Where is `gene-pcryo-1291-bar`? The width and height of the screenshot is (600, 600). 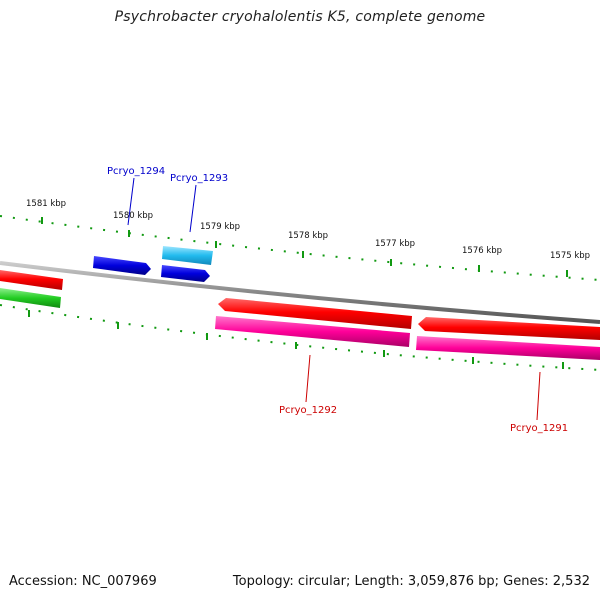
gene-pcryo-1291-bar is located at coordinates (508, 348).